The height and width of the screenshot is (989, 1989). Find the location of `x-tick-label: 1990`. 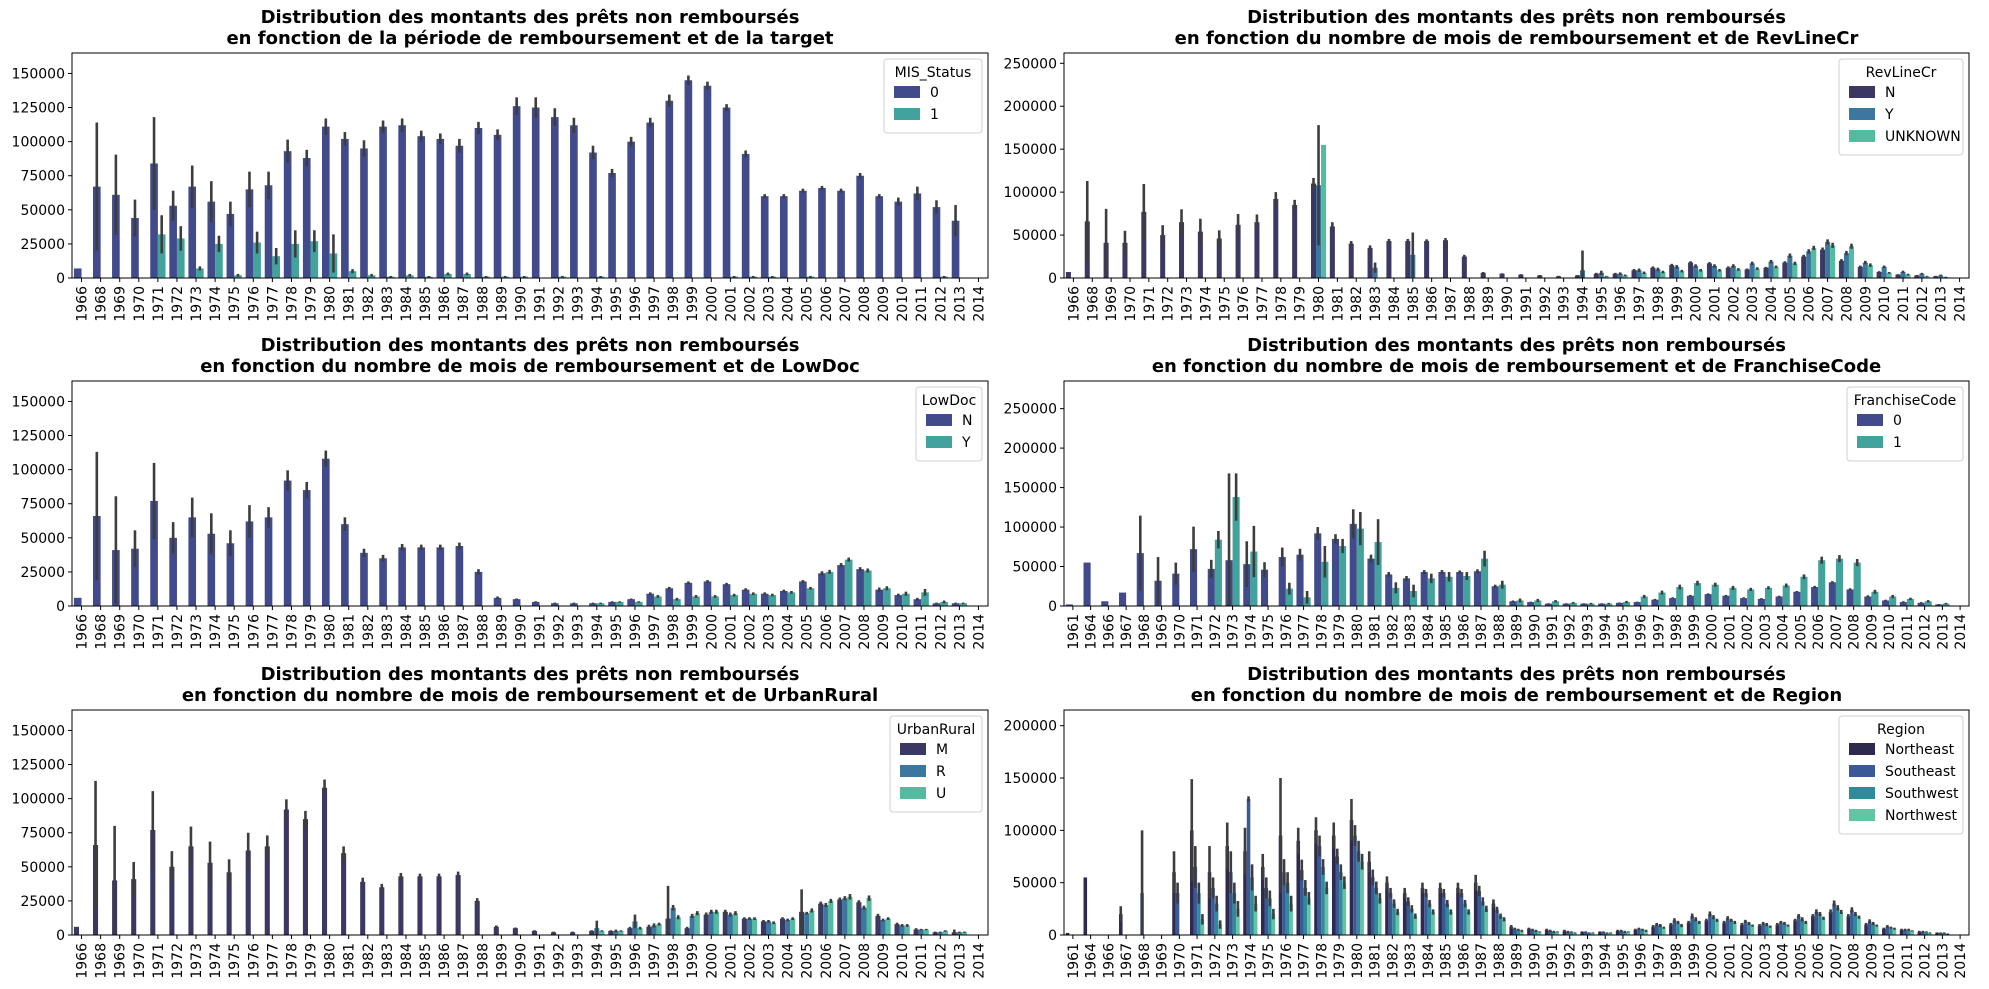

x-tick-label: 1990 is located at coordinates (1535, 961).